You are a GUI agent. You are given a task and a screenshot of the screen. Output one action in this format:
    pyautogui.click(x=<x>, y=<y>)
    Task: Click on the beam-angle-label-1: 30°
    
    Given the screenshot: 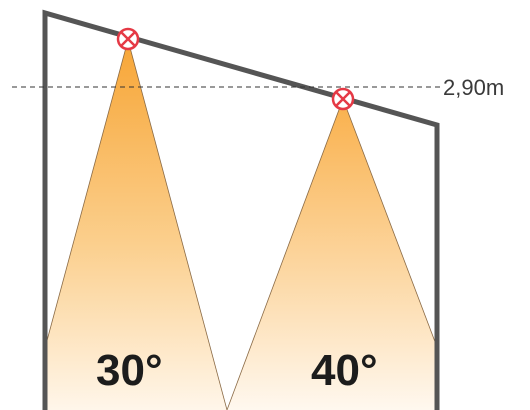 What is the action you would take?
    pyautogui.click(x=129, y=370)
    